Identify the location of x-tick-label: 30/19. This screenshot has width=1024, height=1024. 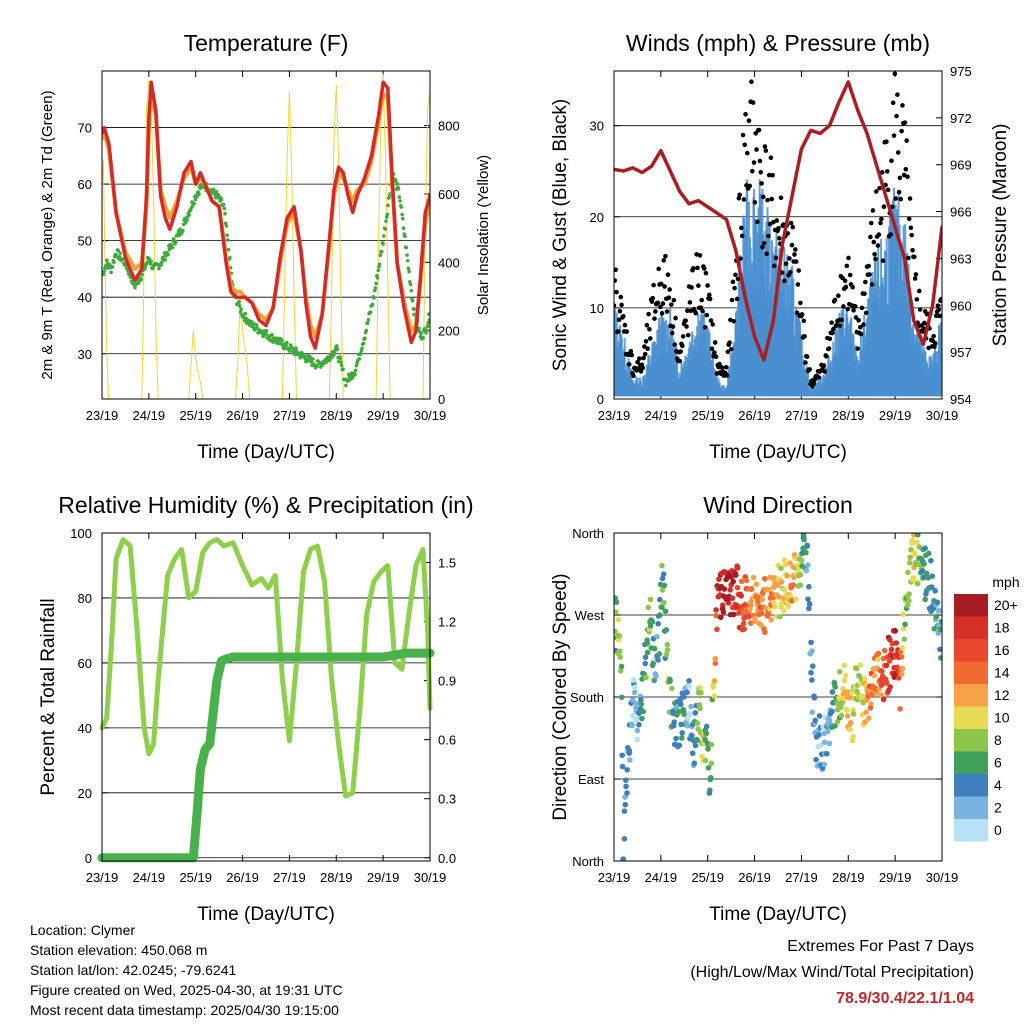
(942, 415).